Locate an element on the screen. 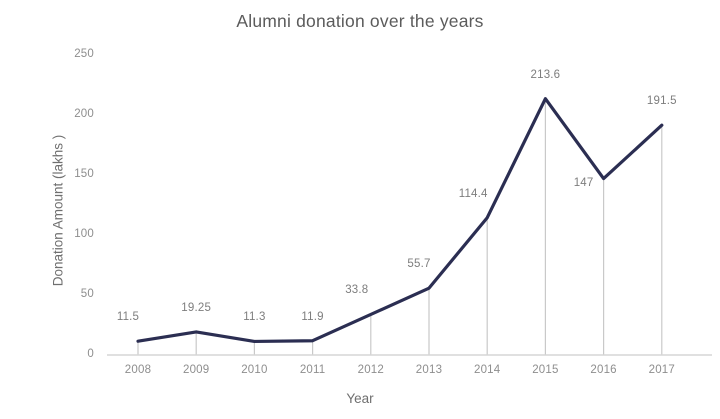 Image resolution: width=720 pixels, height=419 pixels. y-axis-tick-label: 250 is located at coordinates (84, 54).